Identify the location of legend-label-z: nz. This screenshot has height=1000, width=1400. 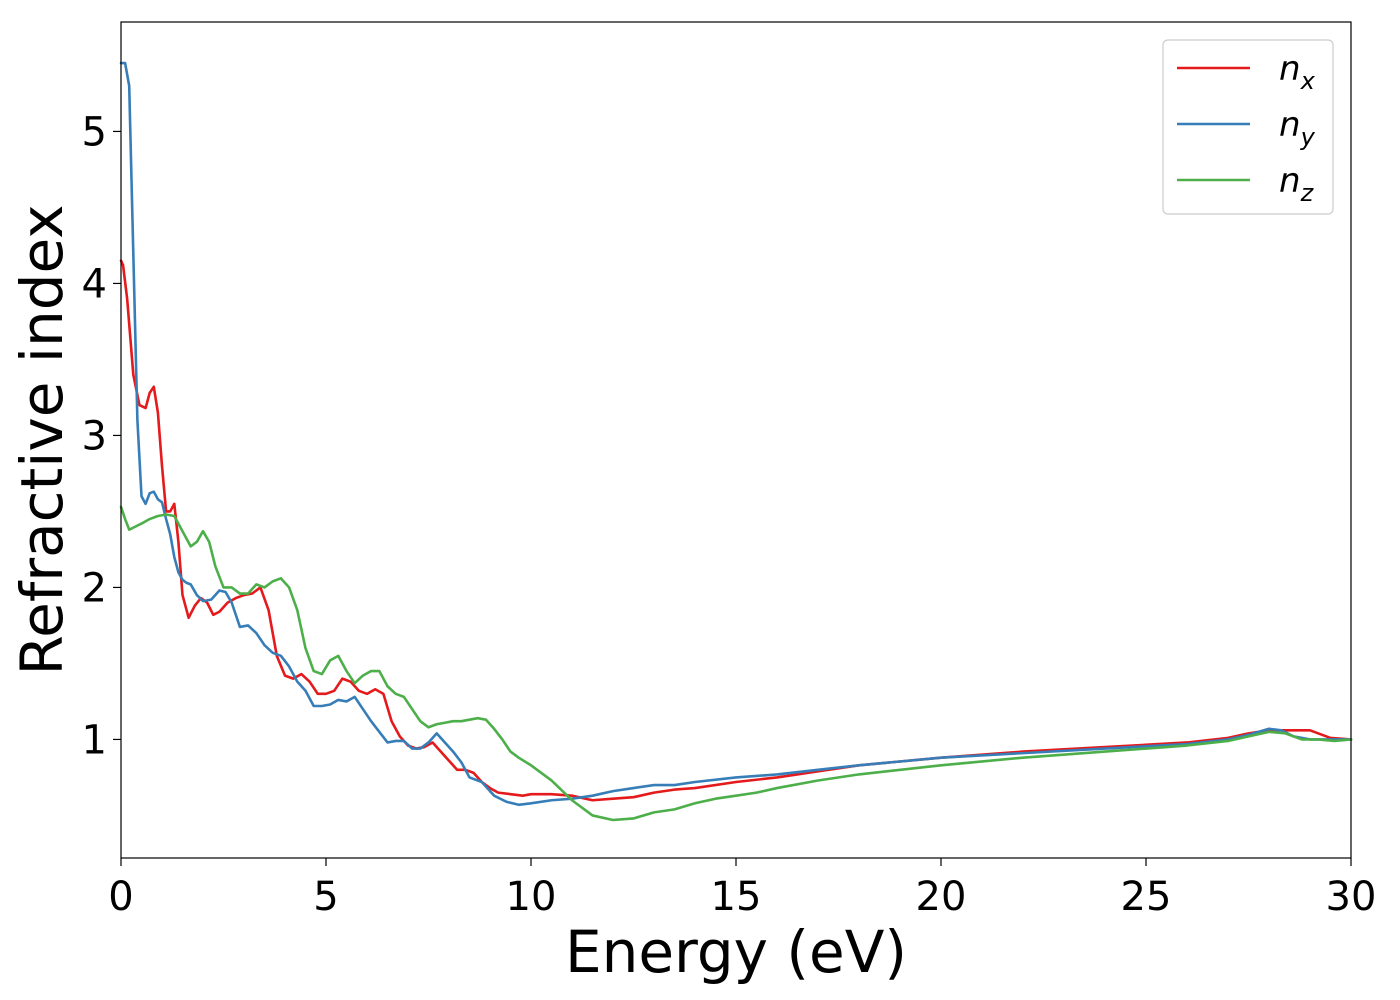
(1297, 184).